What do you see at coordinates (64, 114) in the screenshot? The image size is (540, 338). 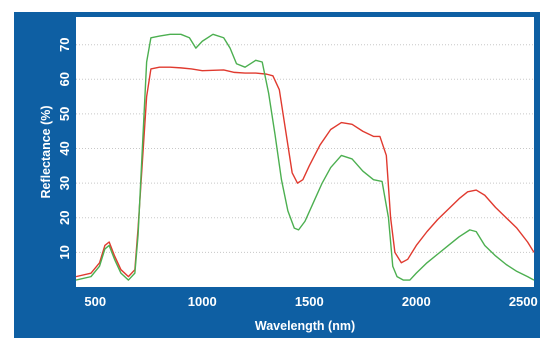 I see `y-tick-label: 50` at bounding box center [64, 114].